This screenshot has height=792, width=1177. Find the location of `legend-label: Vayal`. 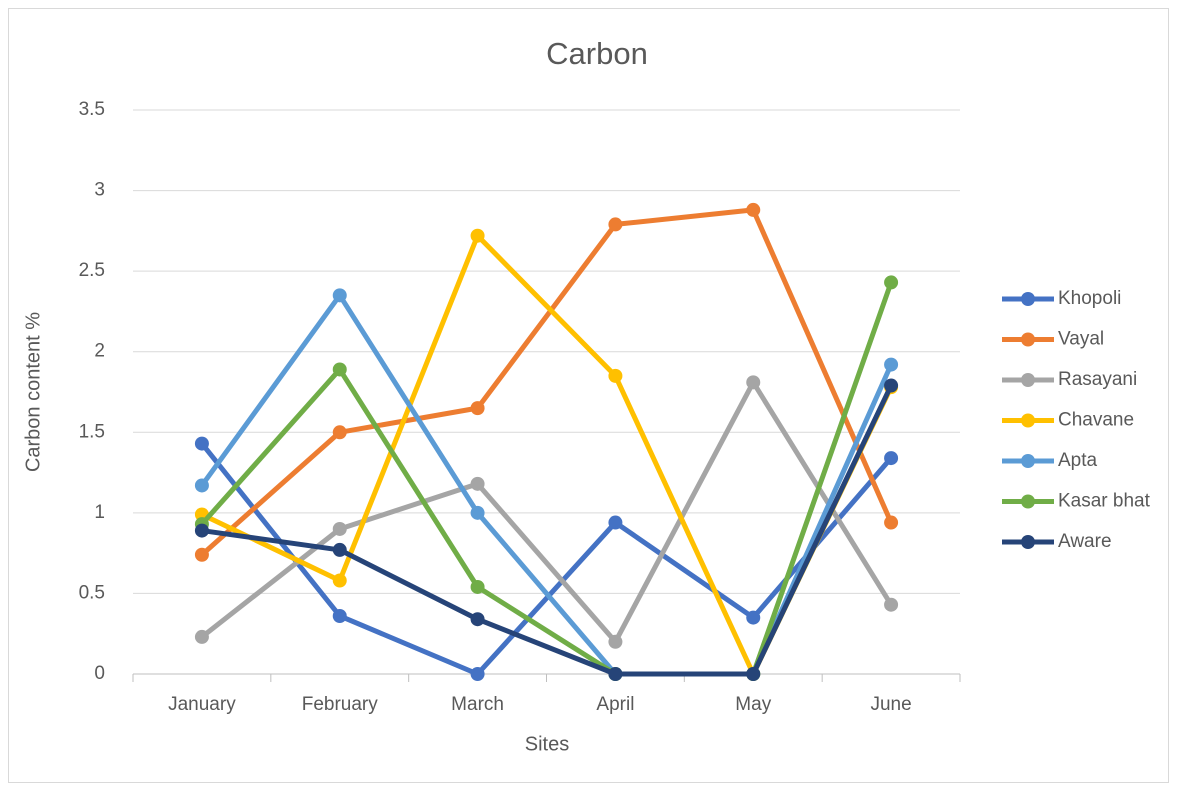

legend-label: Vayal is located at coordinates (1081, 339).